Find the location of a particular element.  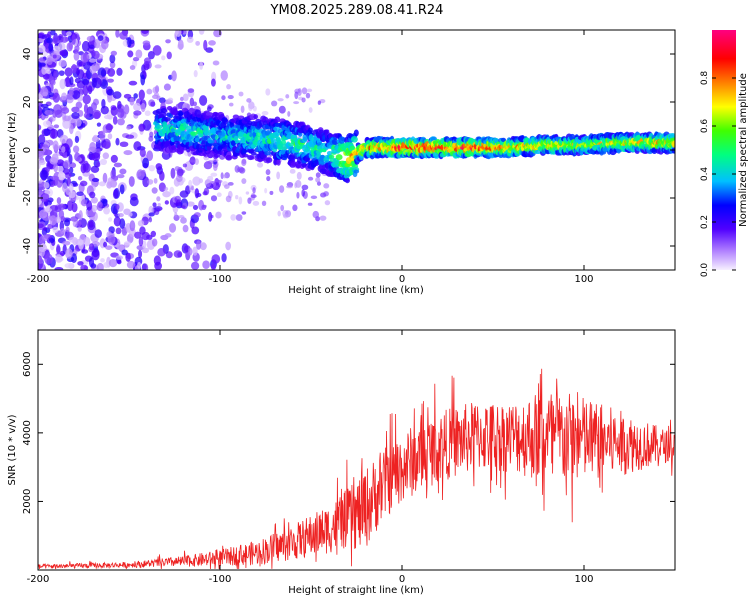

spectrogram-y-tick-label: -20 is located at coordinates (27, 198).